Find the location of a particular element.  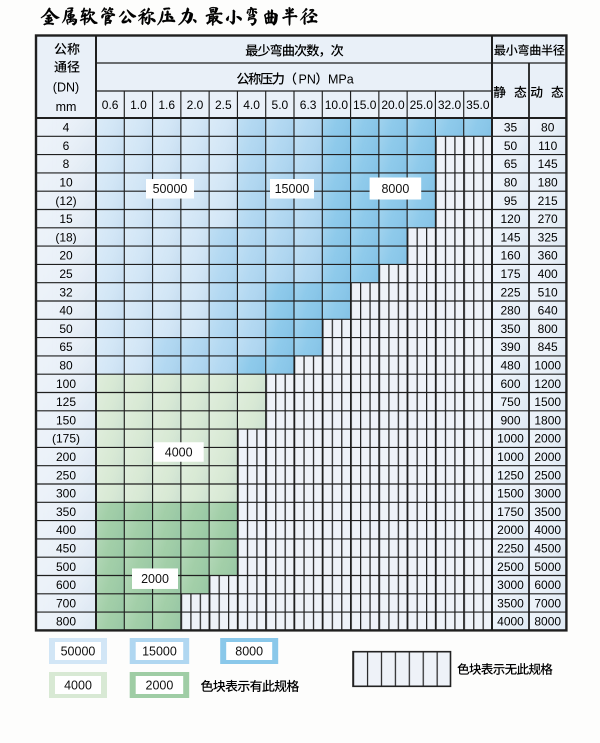

svg-text: 20.0 is located at coordinates (393, 105).